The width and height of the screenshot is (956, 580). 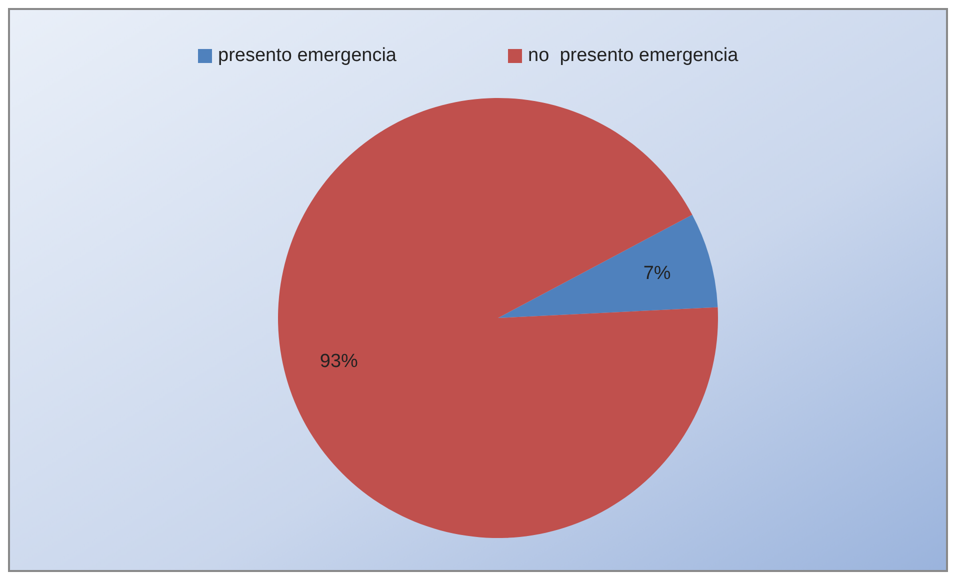 I want to click on pie-slice, so click(x=608, y=266).